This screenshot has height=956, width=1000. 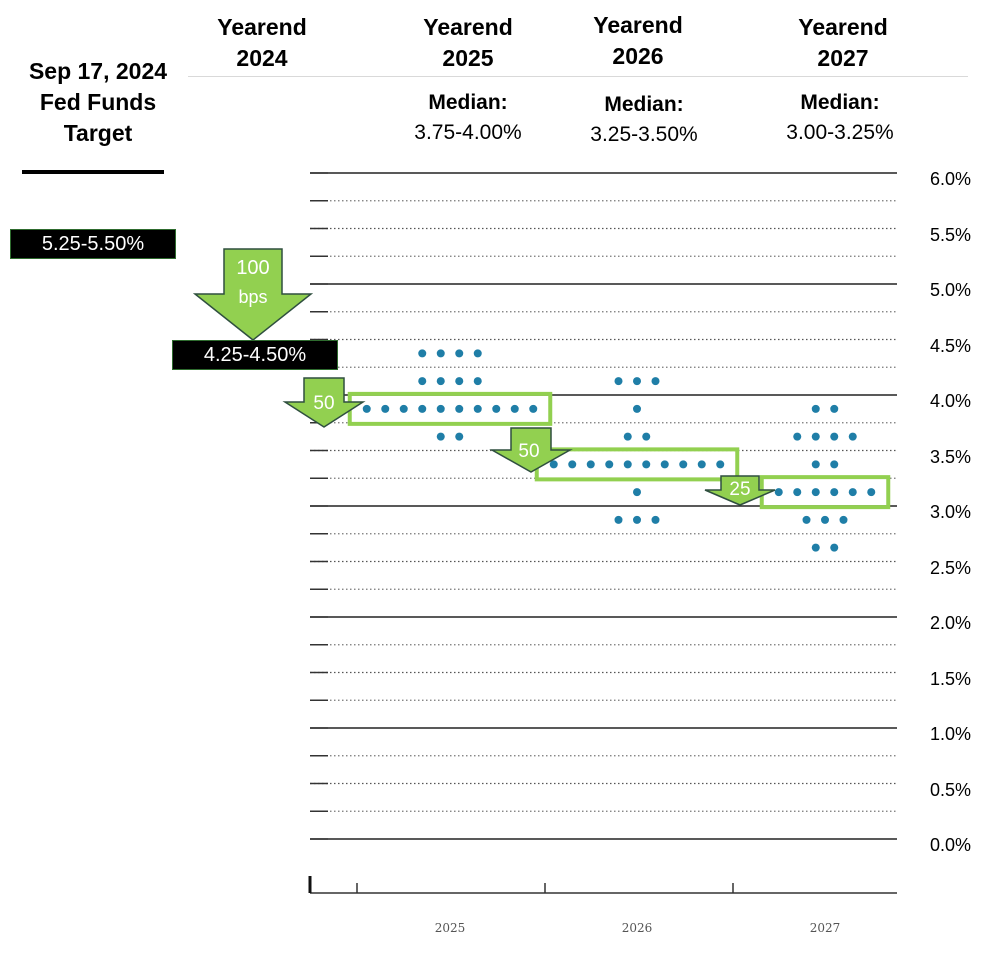 What do you see at coordinates (262, 27) in the screenshot?
I see `col-2024-title1: Yearend` at bounding box center [262, 27].